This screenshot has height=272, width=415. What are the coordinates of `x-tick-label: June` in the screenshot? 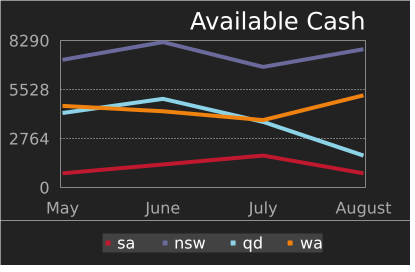 It's located at (162, 208).